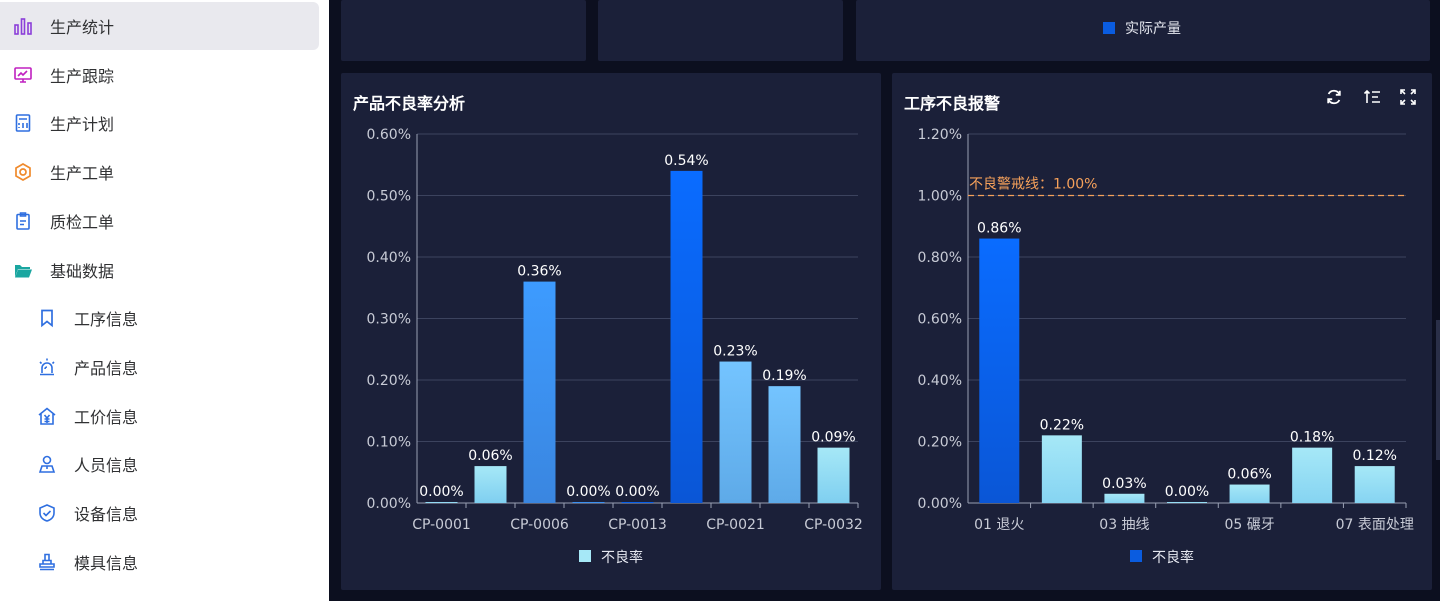 The width and height of the screenshot is (1440, 601). I want to click on clipboard-icon, so click(23, 221).